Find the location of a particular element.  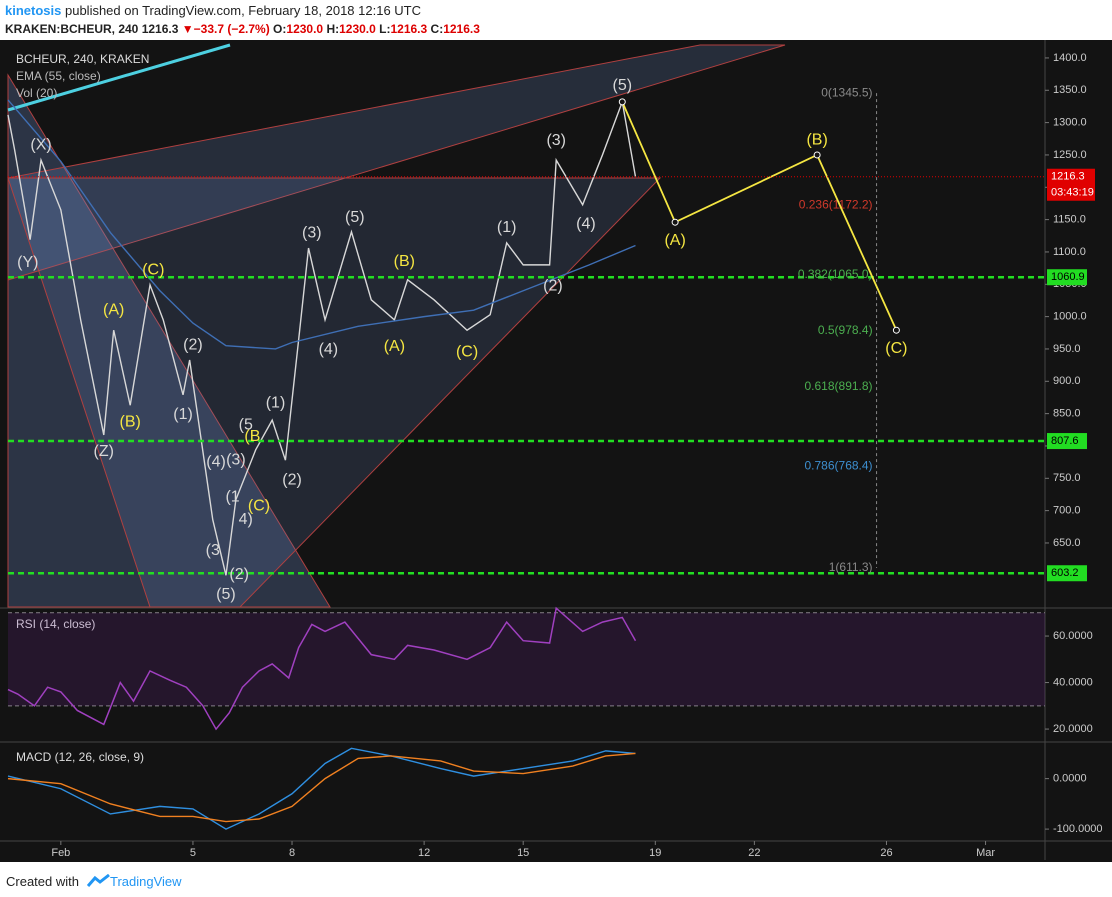

arrow: ▼ is located at coordinates (187, 29).